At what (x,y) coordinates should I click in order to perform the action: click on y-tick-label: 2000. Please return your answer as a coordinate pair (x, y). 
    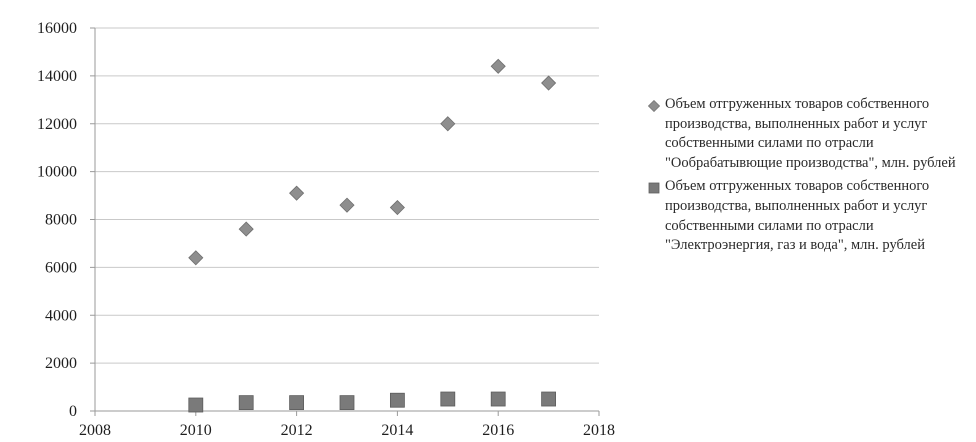
    Looking at the image, I should click on (61, 363).